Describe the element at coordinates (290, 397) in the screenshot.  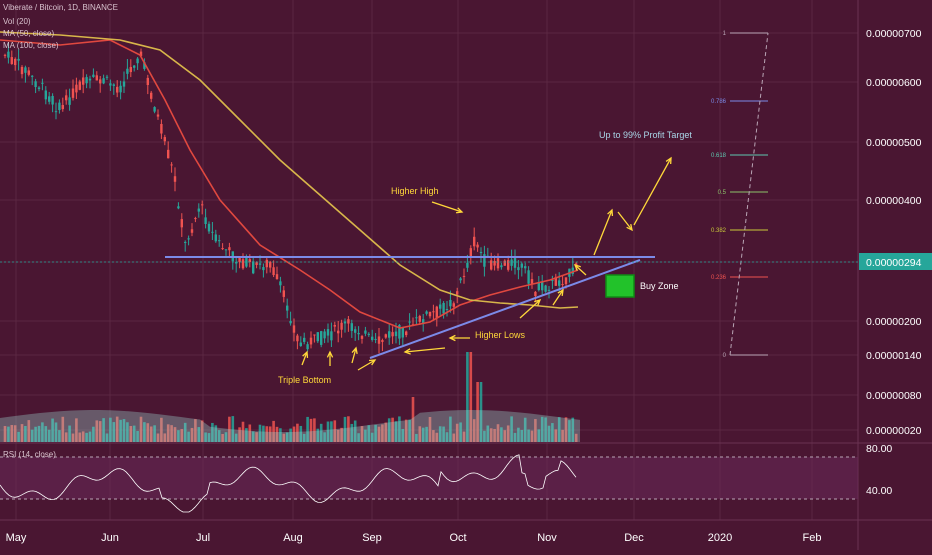
I see `volume-bars` at that location.